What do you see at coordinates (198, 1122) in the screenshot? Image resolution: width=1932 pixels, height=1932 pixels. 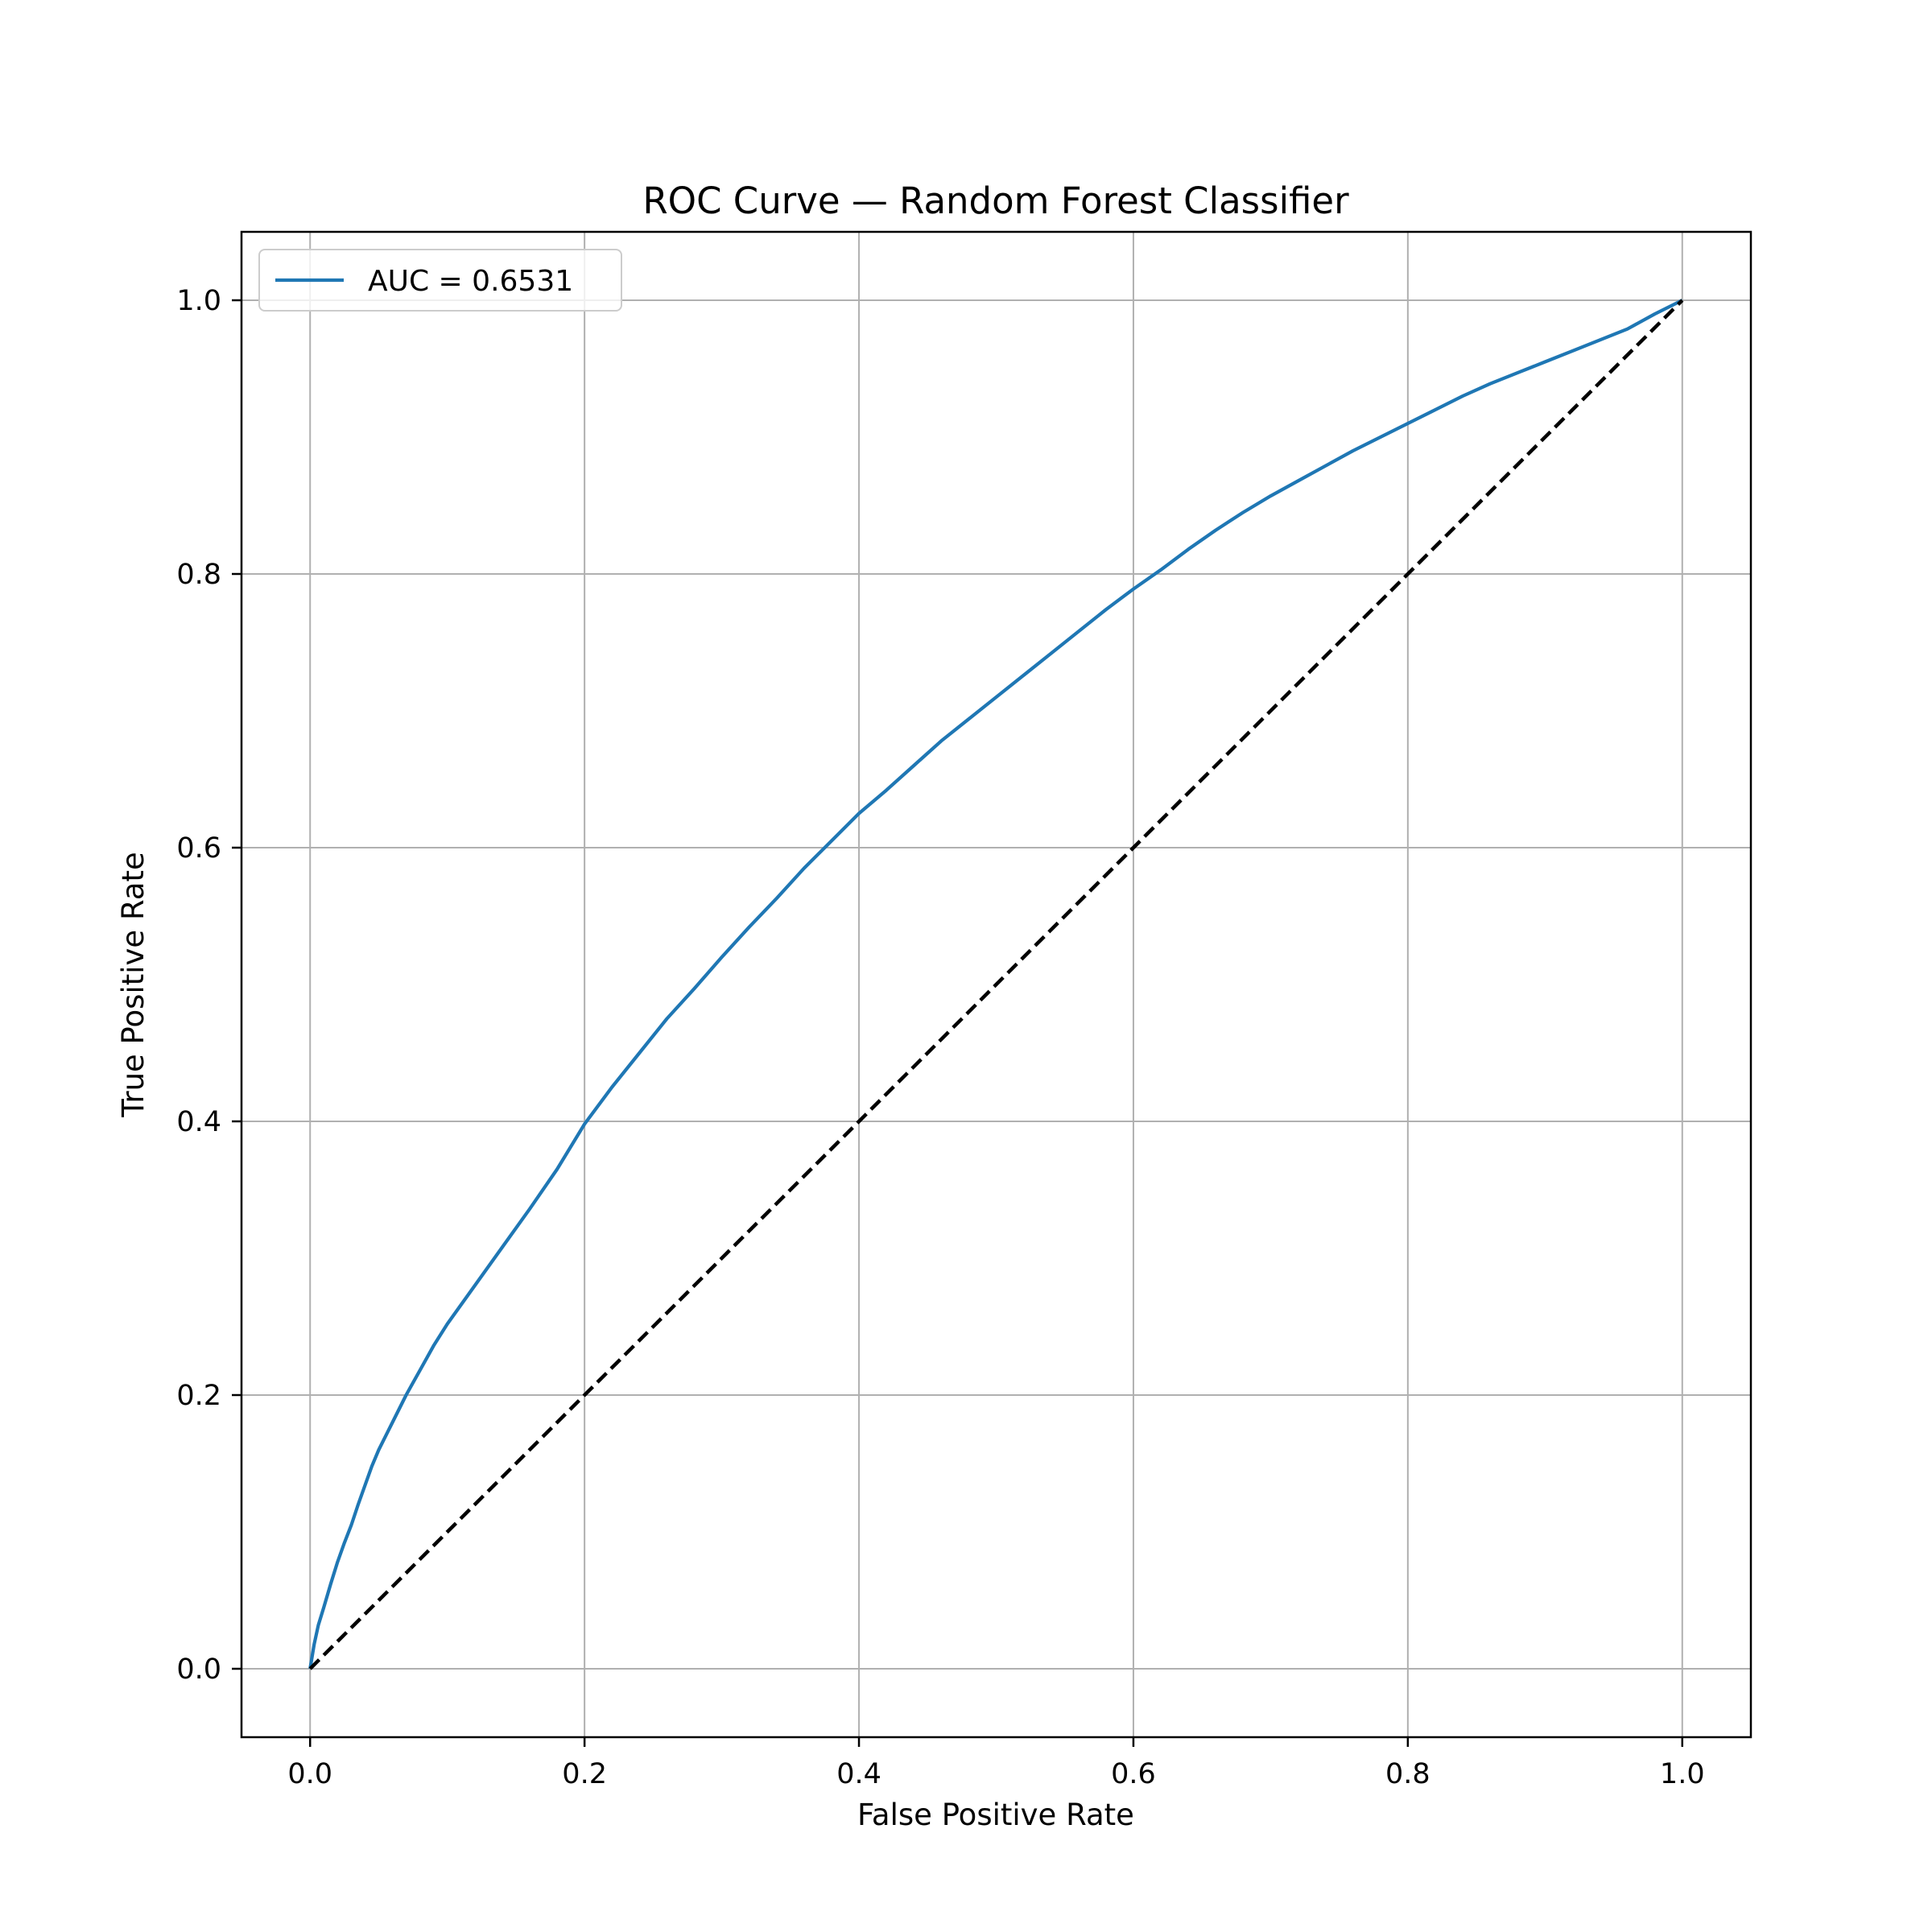 I see `y-tick-label: 0.4` at bounding box center [198, 1122].